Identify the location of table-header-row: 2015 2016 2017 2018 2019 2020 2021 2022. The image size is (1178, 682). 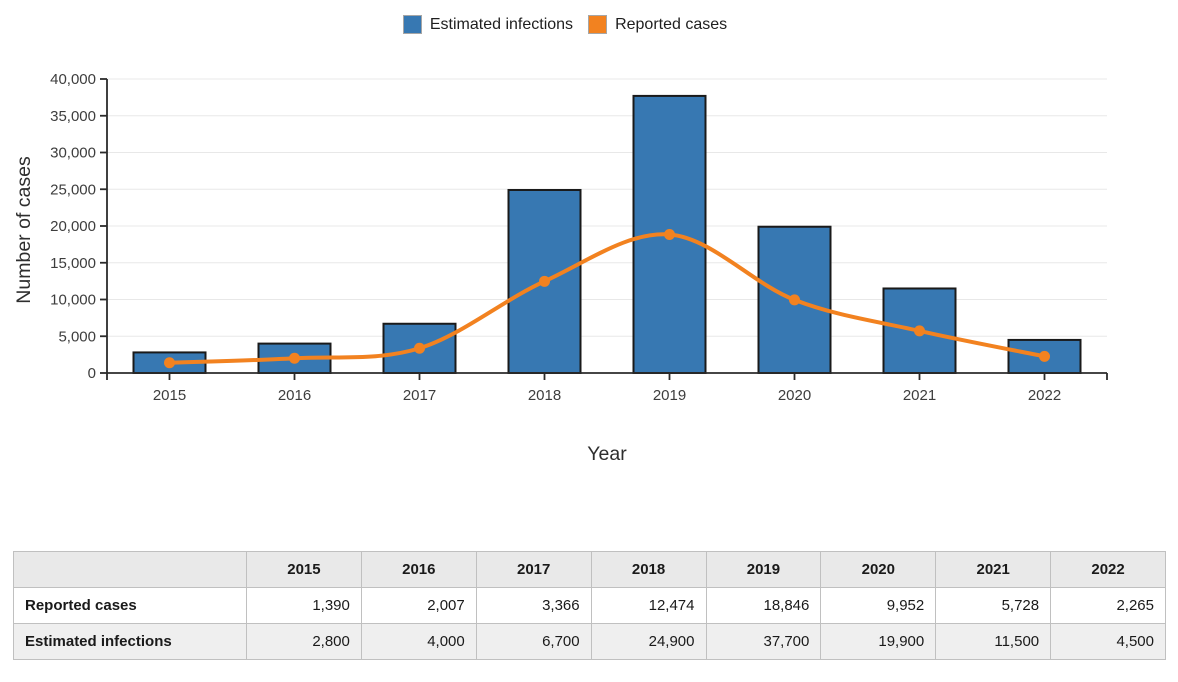
(589, 569).